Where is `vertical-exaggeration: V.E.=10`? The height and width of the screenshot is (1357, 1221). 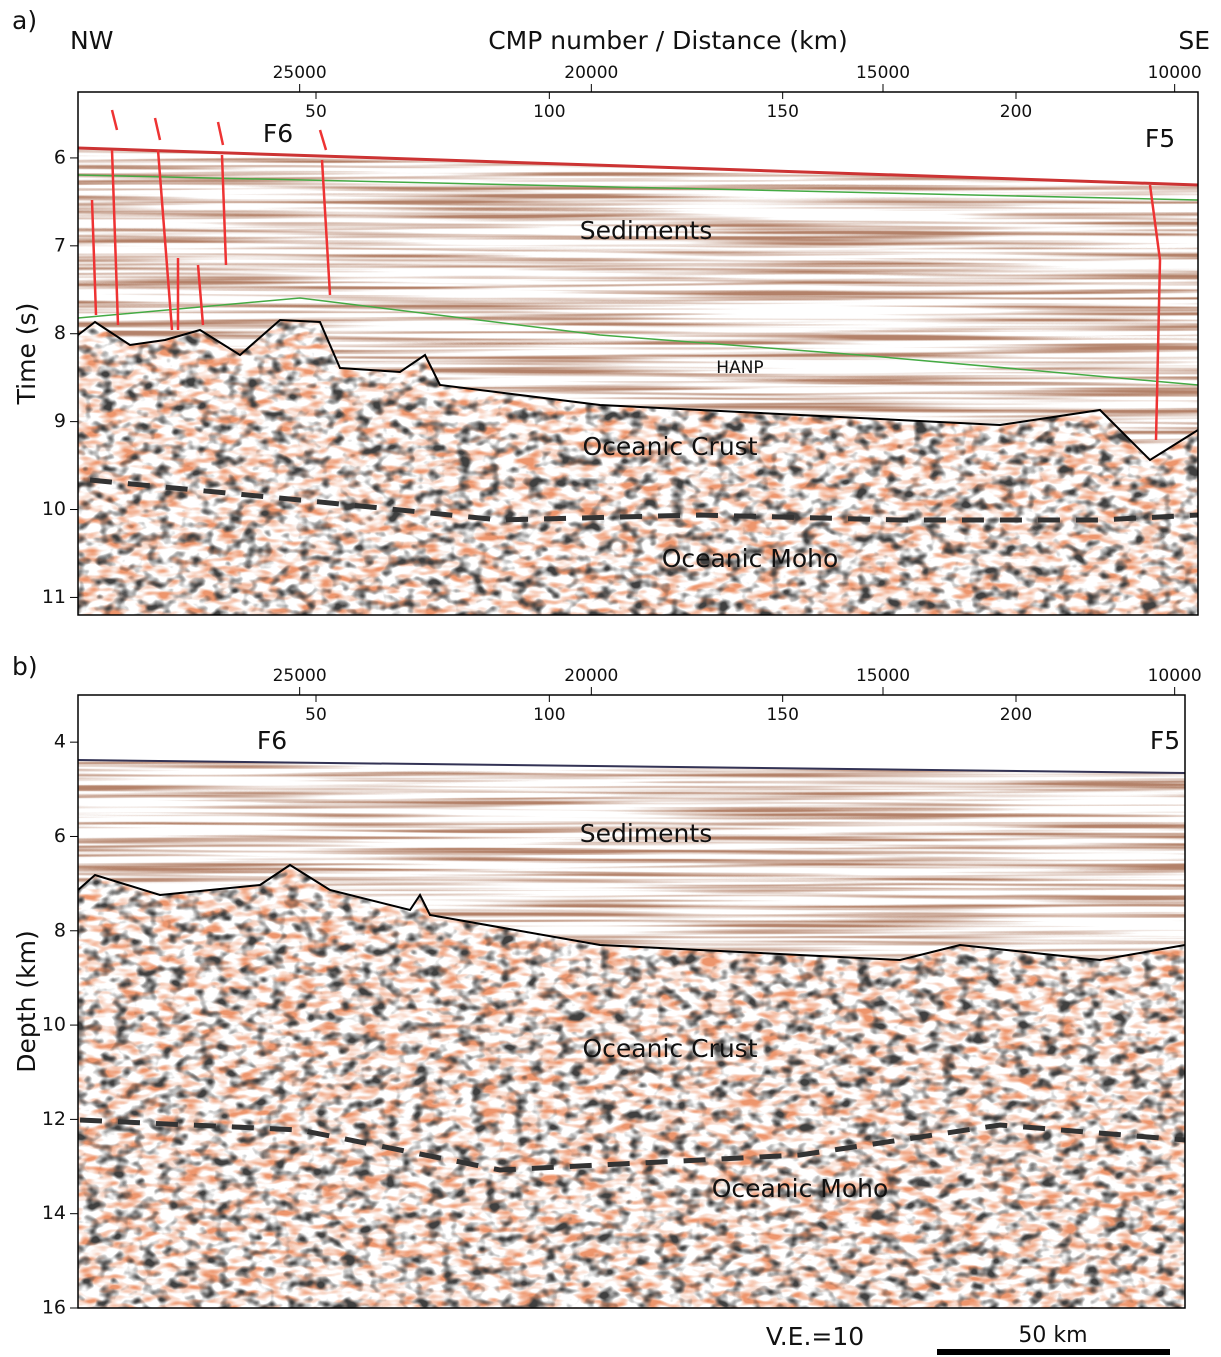
vertical-exaggeration: V.E.=10 is located at coordinates (815, 1336).